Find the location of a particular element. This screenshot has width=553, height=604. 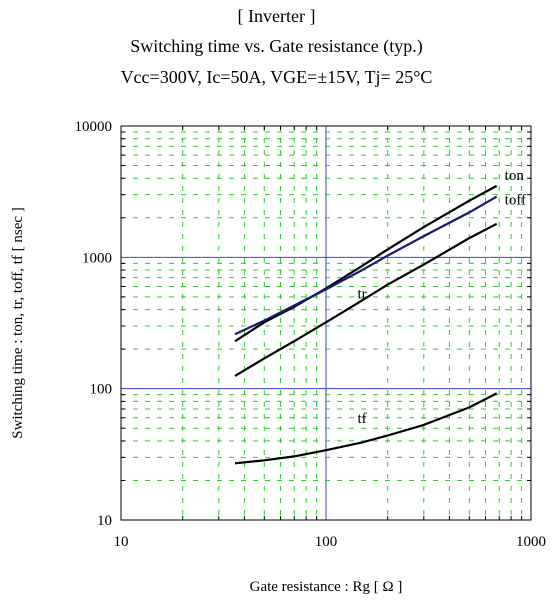

y-tick-label: 100 is located at coordinates (101, 390).